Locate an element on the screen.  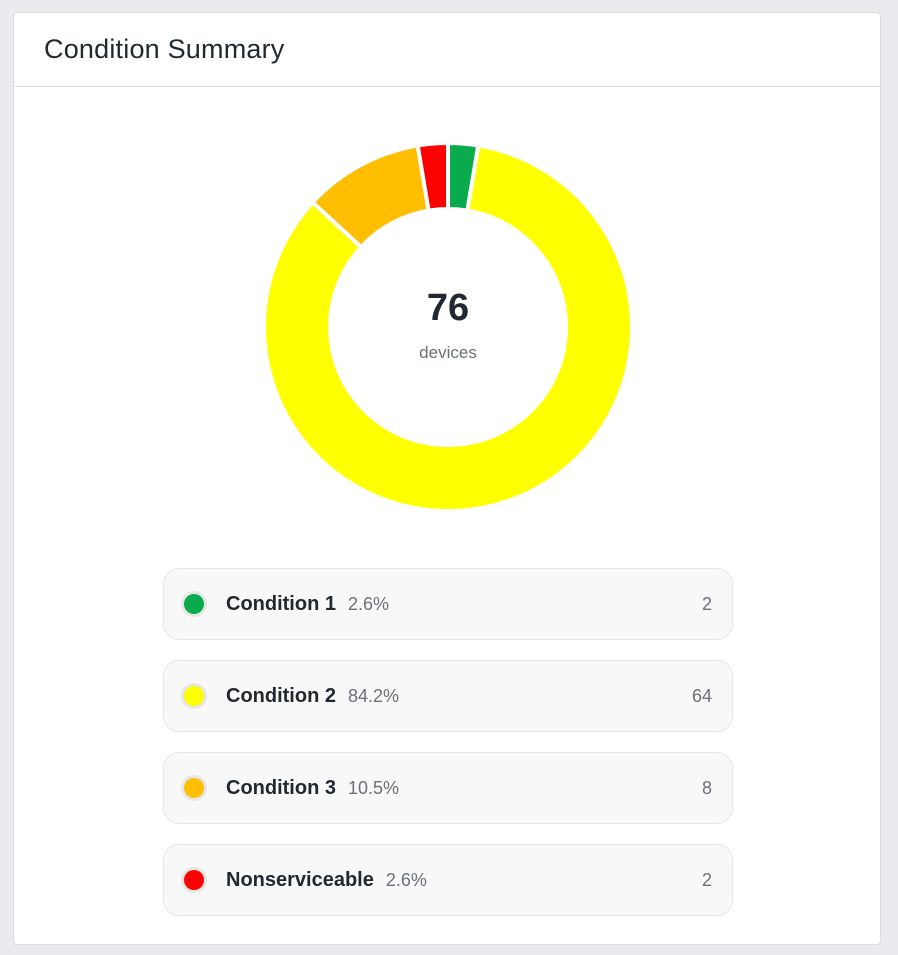
total-devices-label: devices is located at coordinates (448, 352).